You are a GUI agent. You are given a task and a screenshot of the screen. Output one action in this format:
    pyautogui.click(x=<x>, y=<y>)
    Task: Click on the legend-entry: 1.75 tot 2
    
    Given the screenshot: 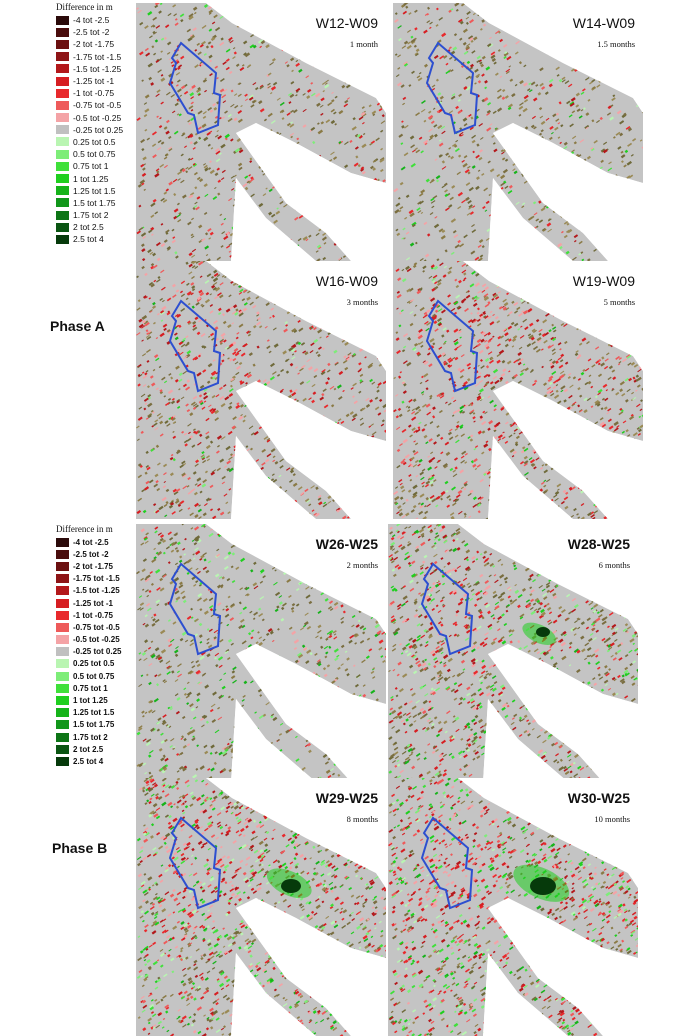 What is the action you would take?
    pyautogui.click(x=98, y=215)
    